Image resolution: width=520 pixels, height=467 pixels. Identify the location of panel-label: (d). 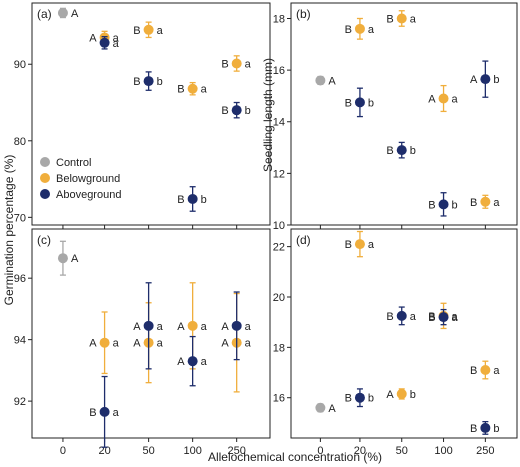
(303, 240).